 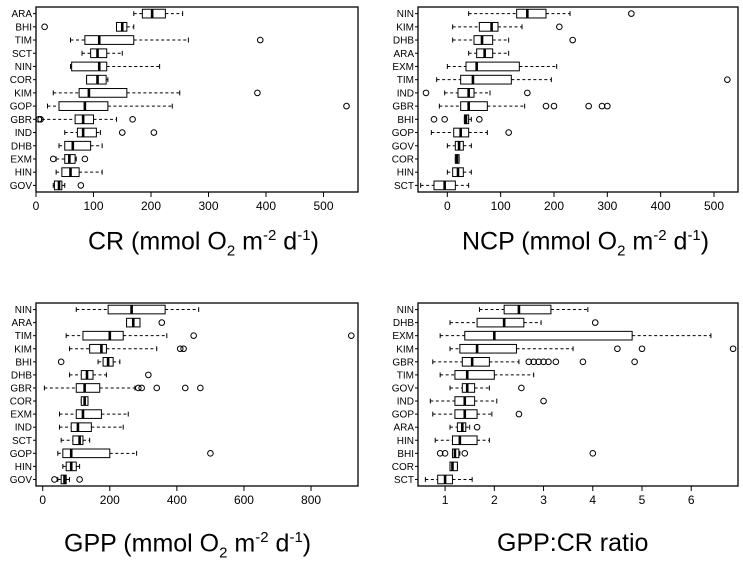 I want to click on box-dhb, so click(x=524, y=322).